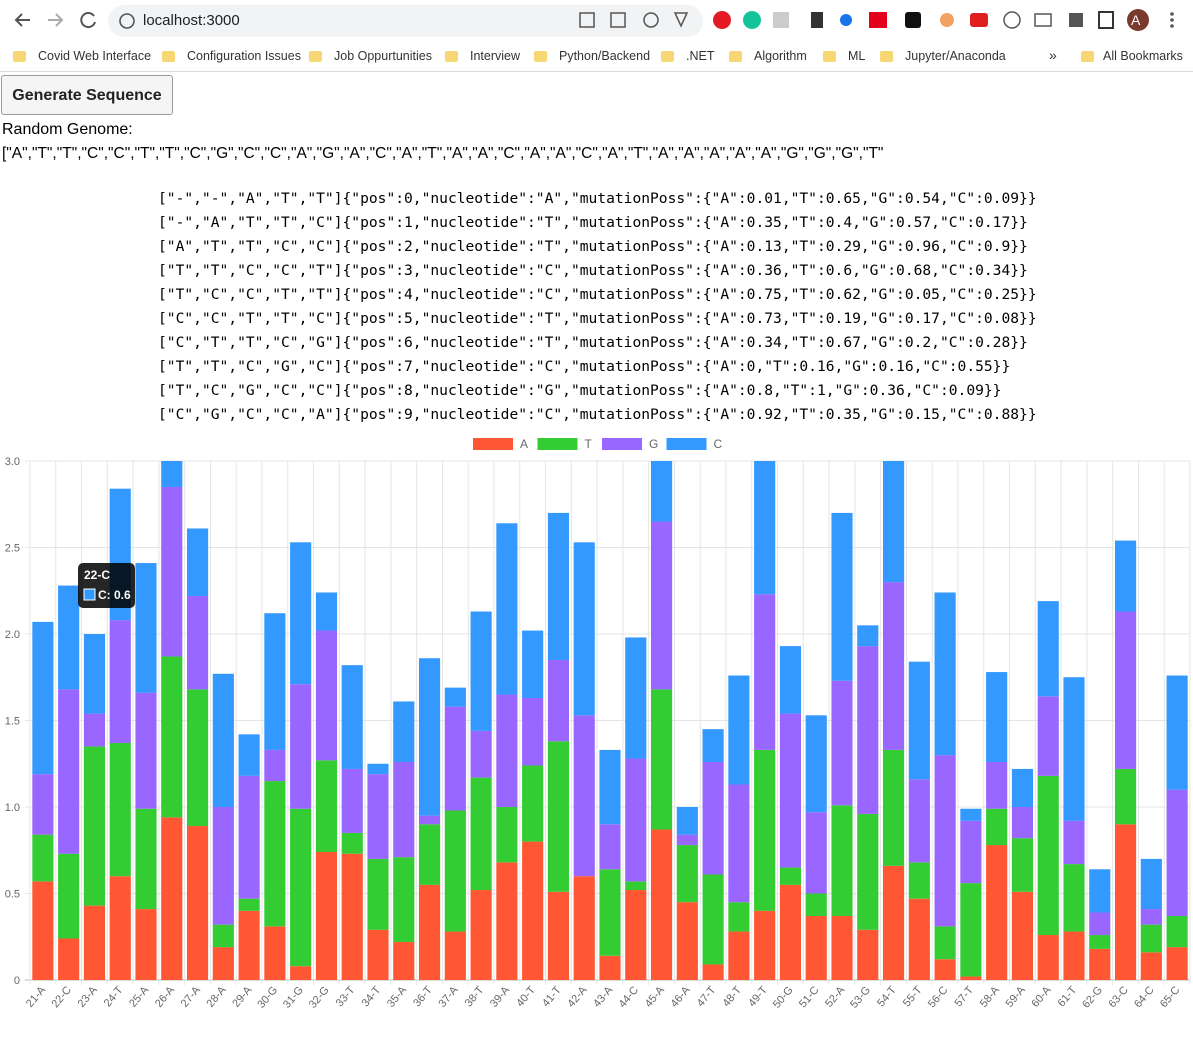 This screenshot has width=1193, height=1047. I want to click on x-tick-label: 49-T, so click(758, 996).